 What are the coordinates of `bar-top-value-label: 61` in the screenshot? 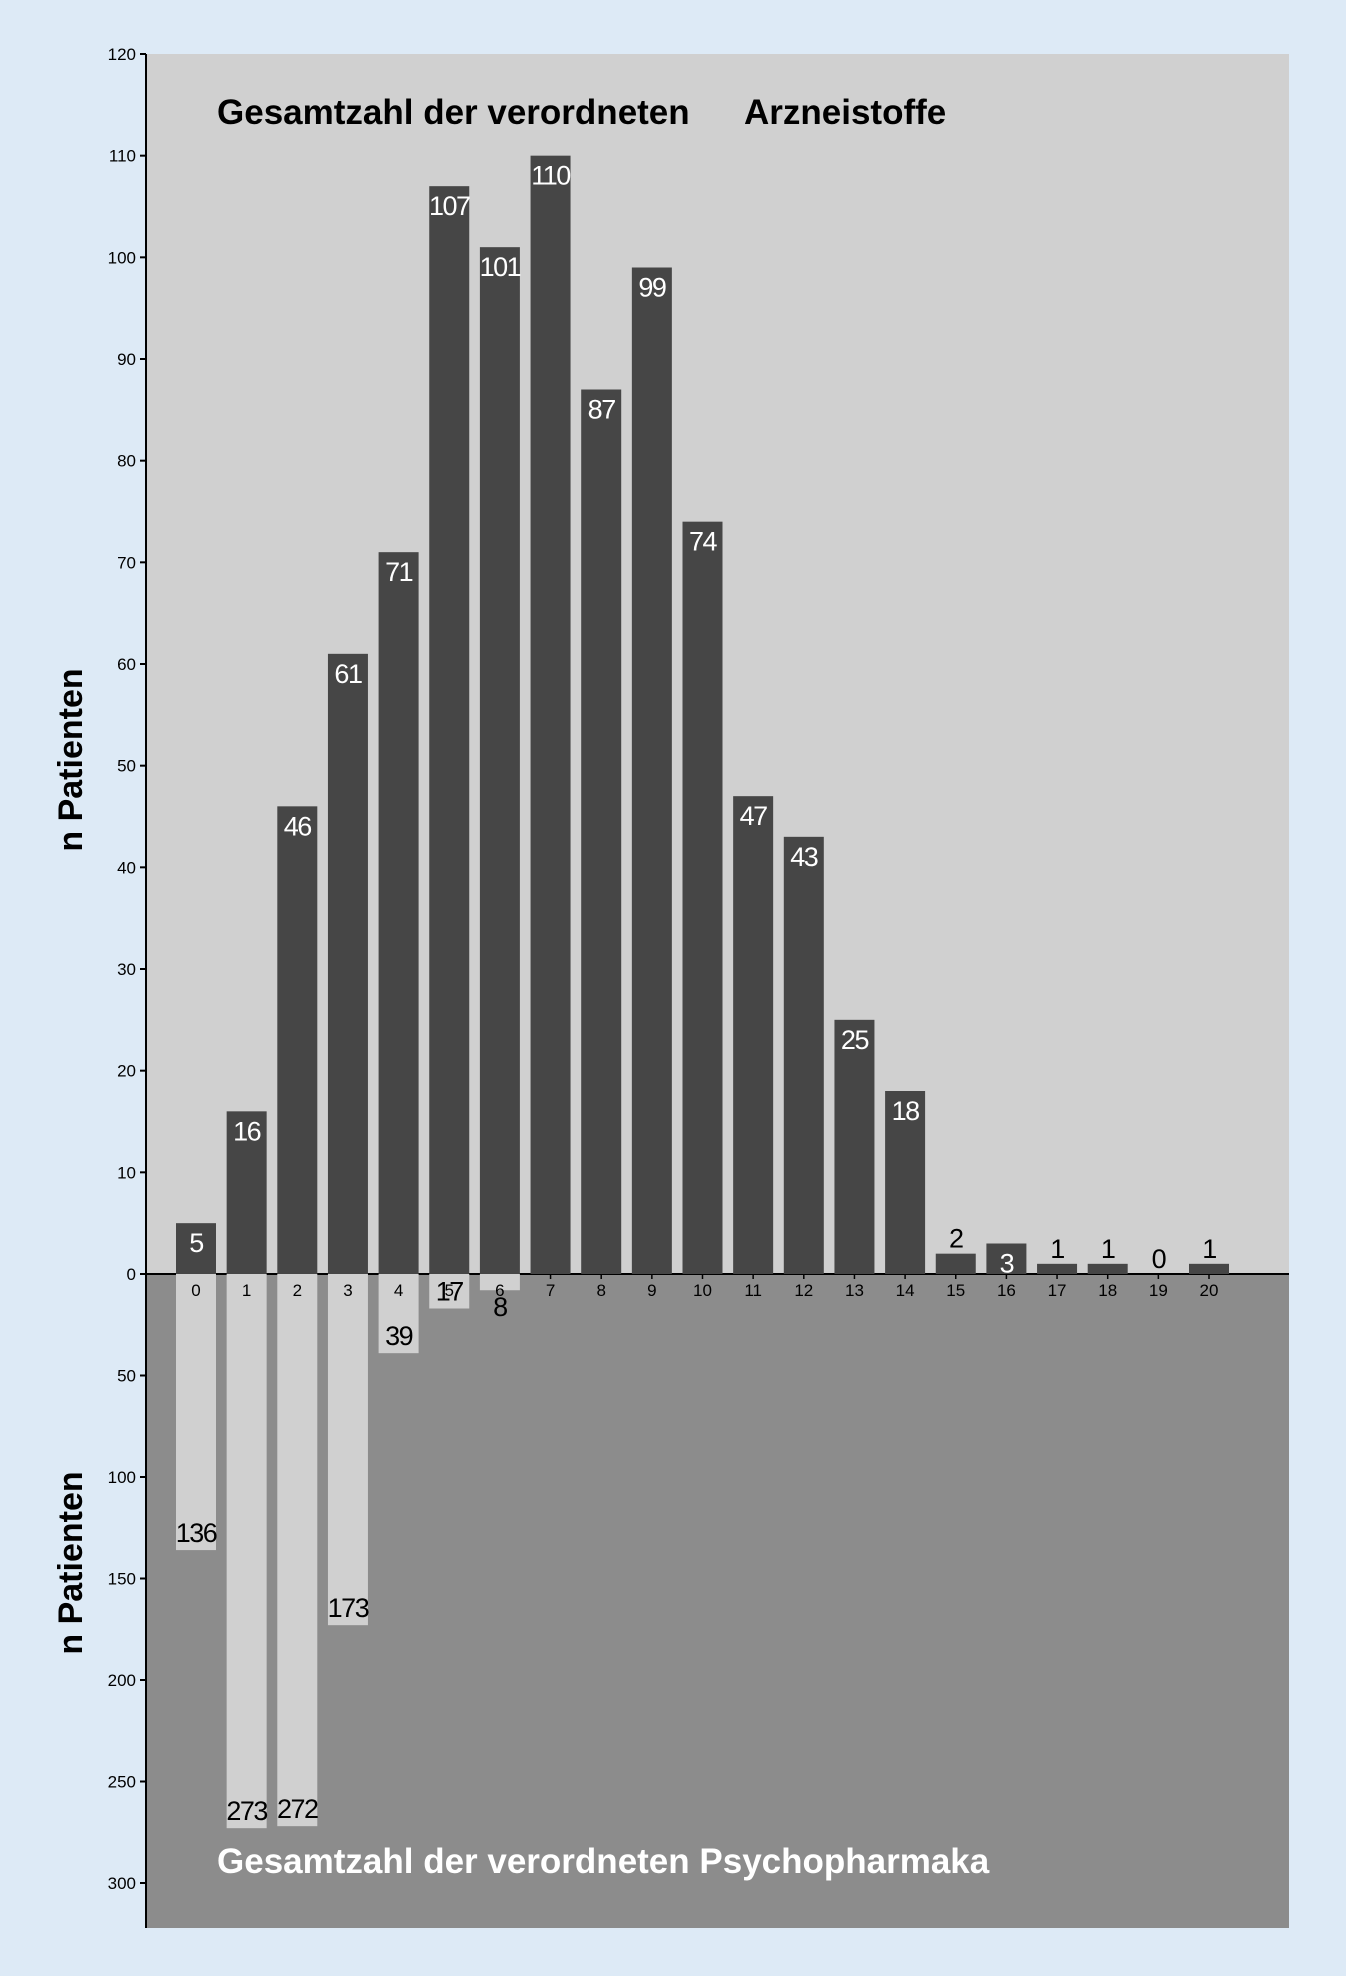 It's located at (348, 674).